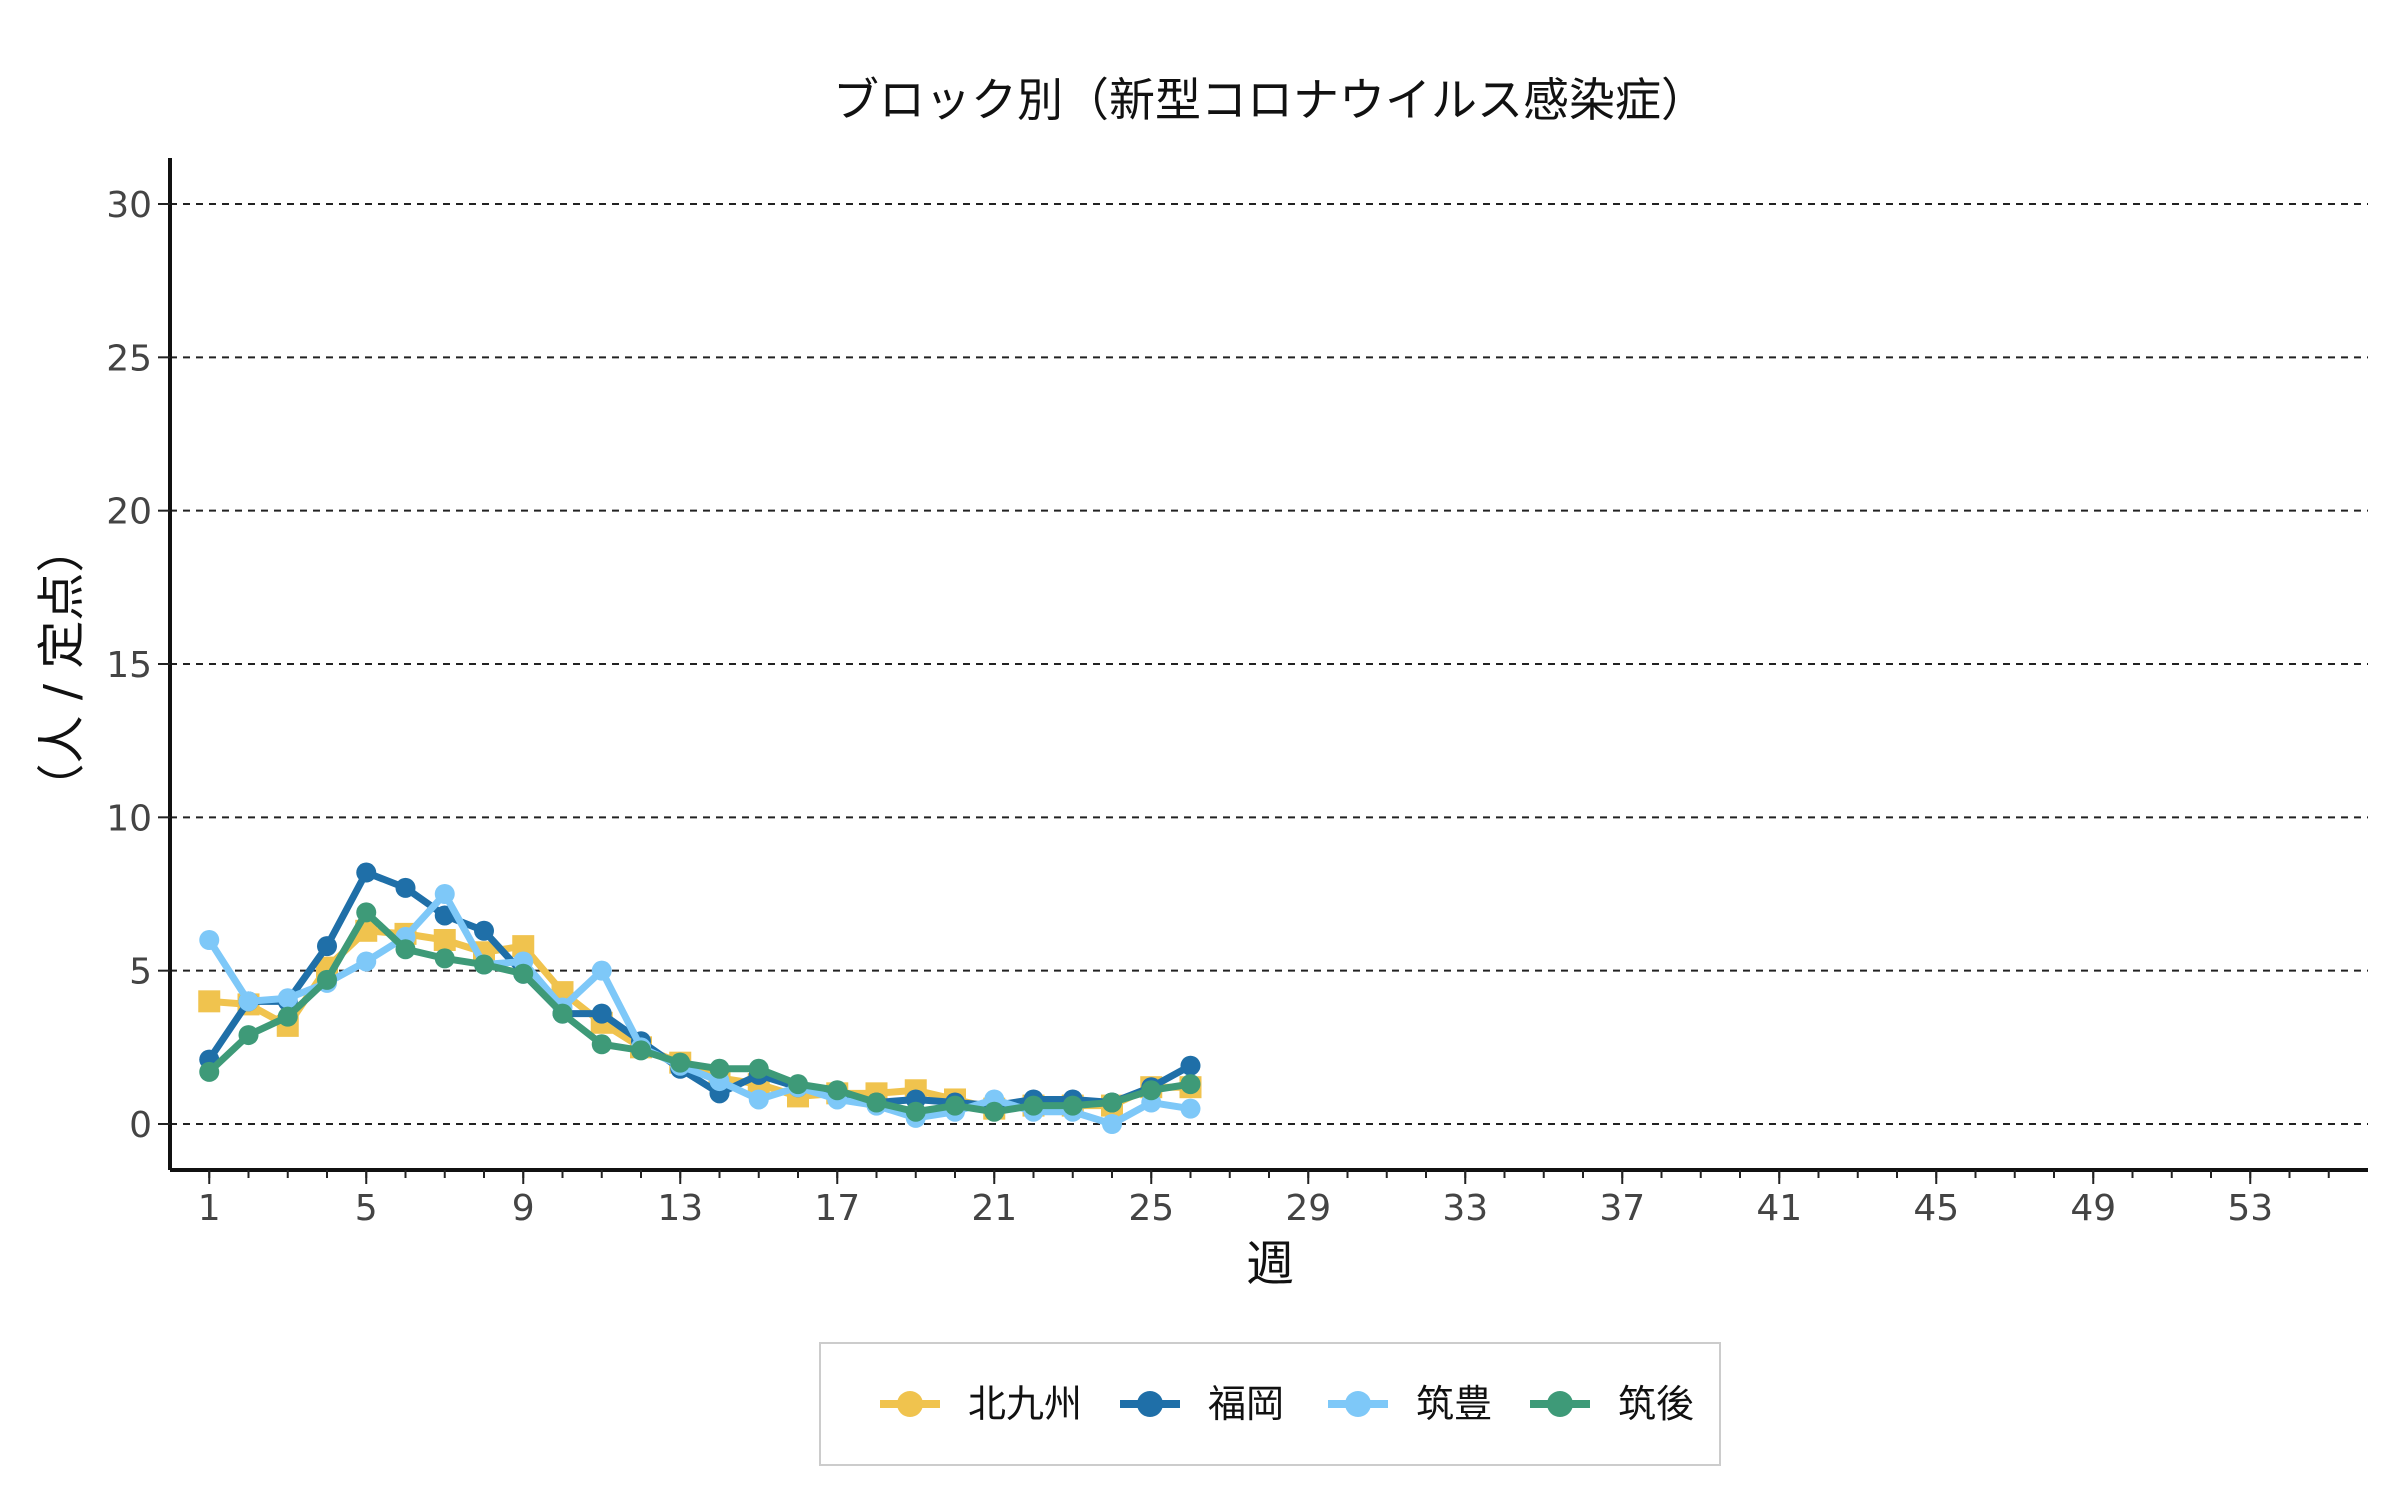 This screenshot has width=2400, height=1500. I want to click on y-tick-label: 5, so click(140, 972).